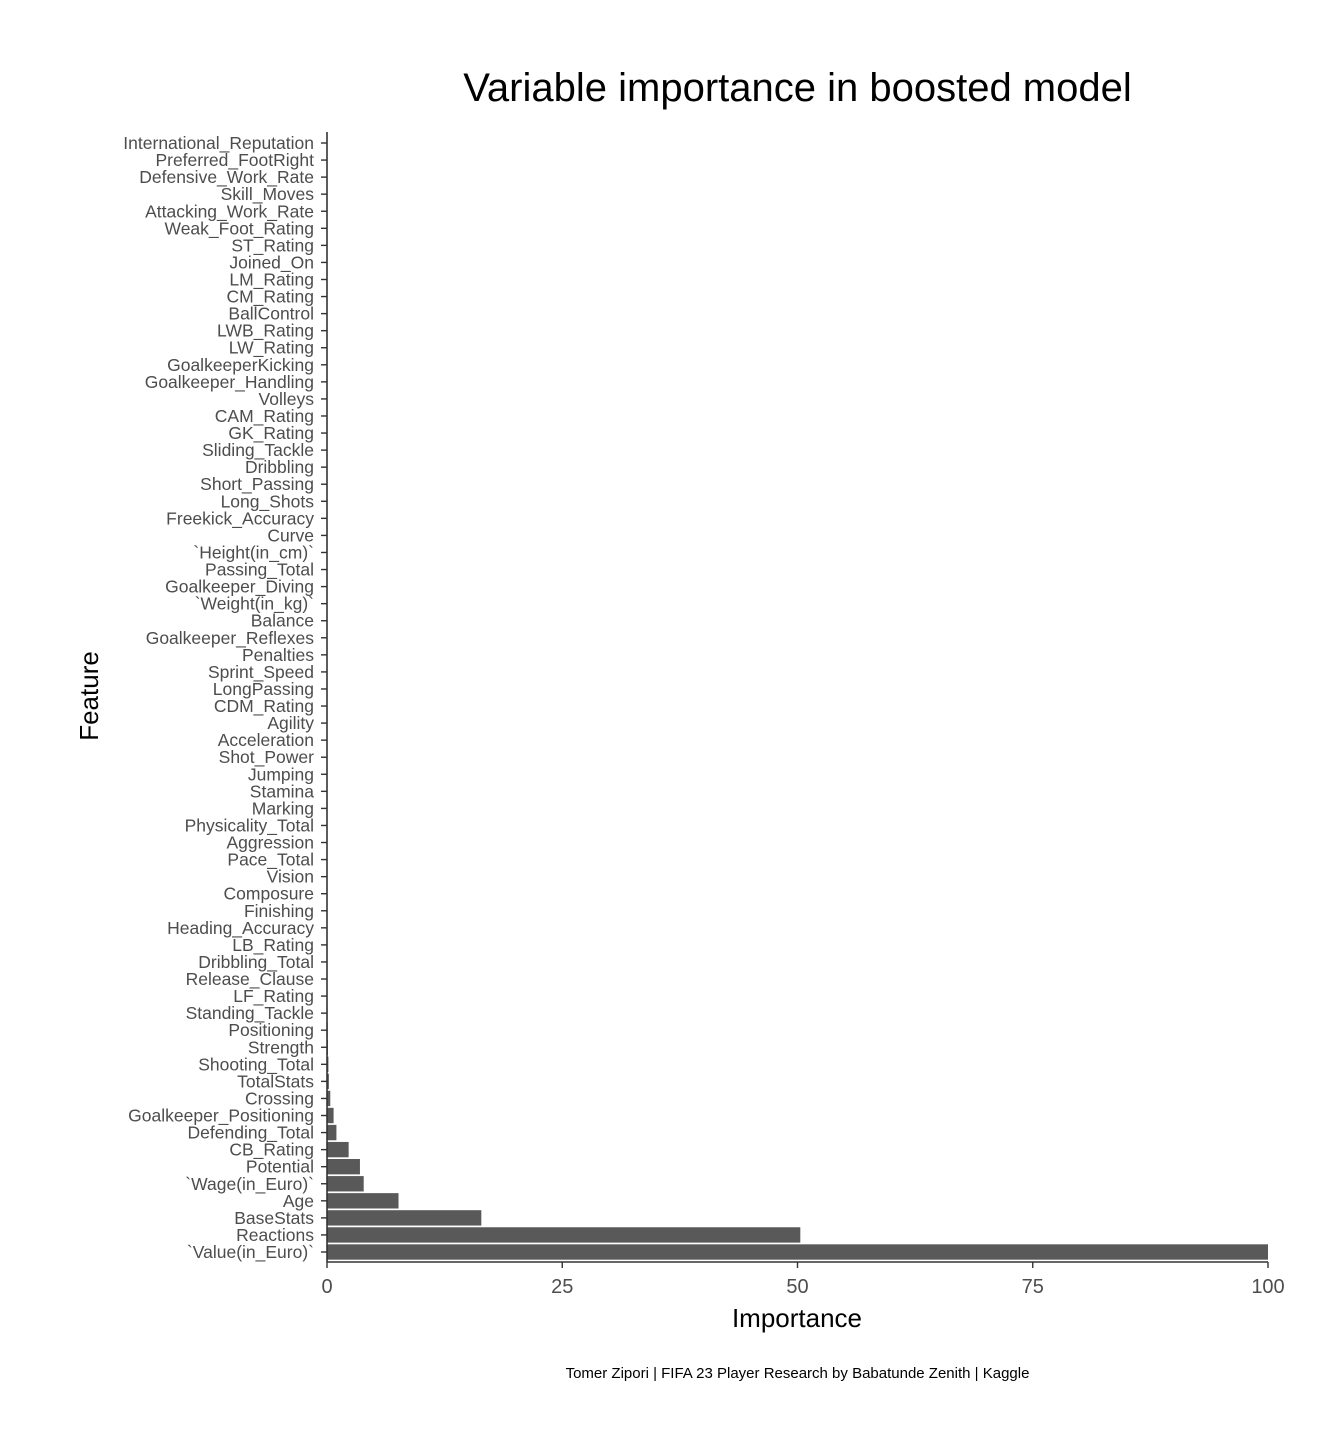 Image resolution: width=1344 pixels, height=1440 pixels. What do you see at coordinates (249, 1184) in the screenshot?
I see `y-tick-label: `Wage(in_Euro)`` at bounding box center [249, 1184].